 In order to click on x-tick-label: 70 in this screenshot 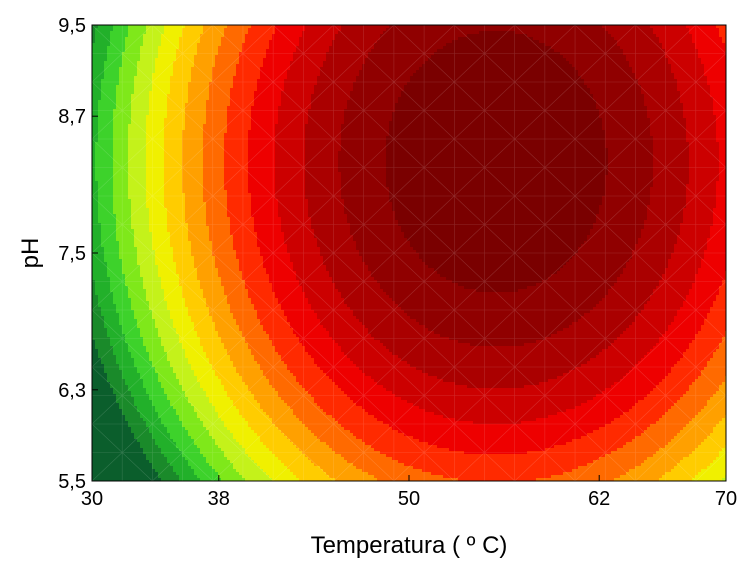, I will do `click(726, 499)`.